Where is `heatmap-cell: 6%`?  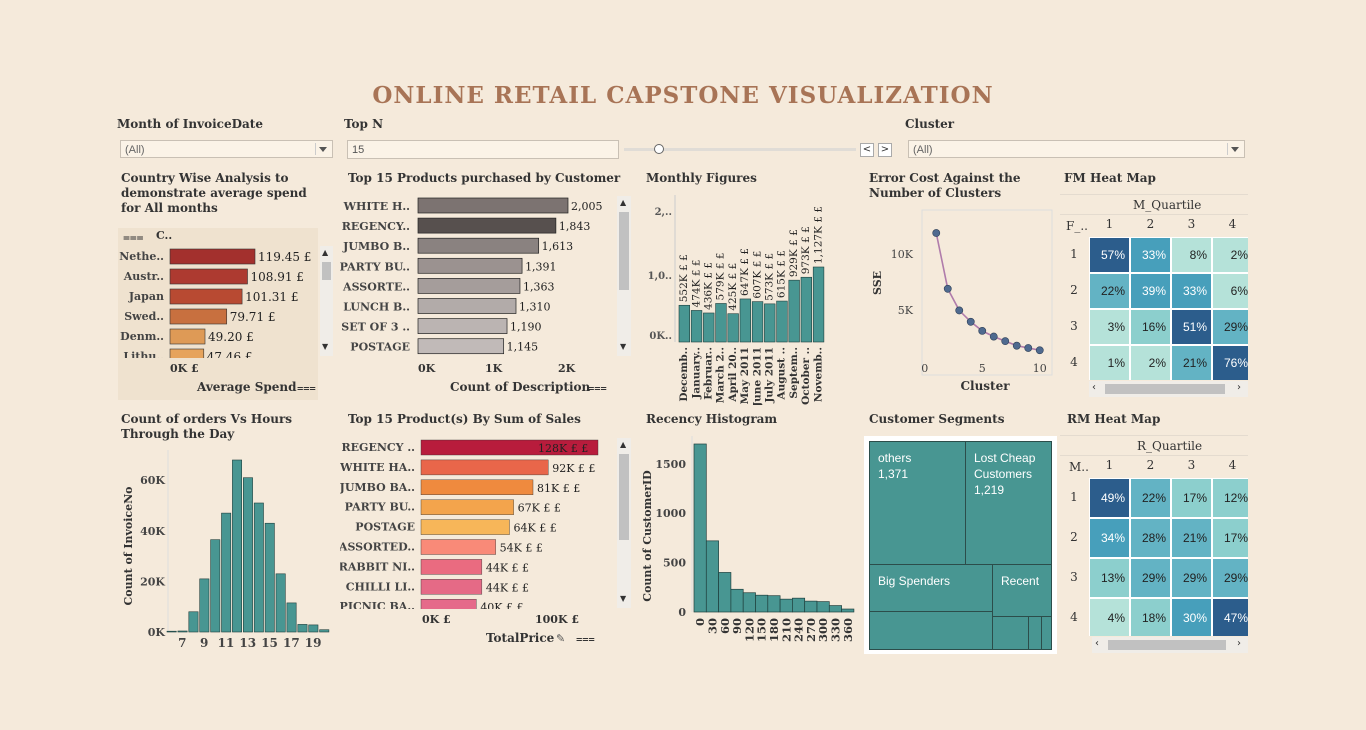
heatmap-cell: 6% is located at coordinates (1230, 291).